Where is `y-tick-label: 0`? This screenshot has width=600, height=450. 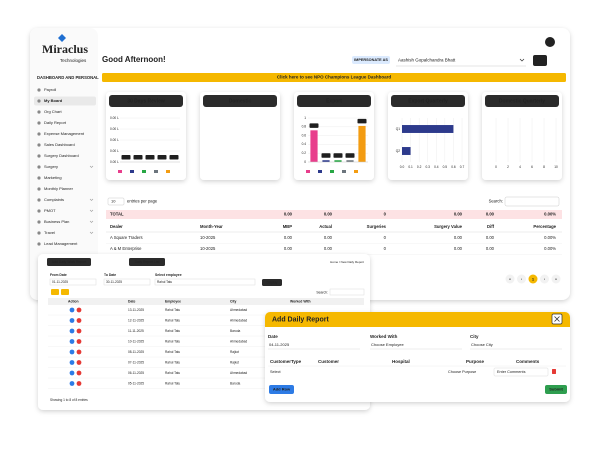 y-tick-label: 0 is located at coordinates (305, 162).